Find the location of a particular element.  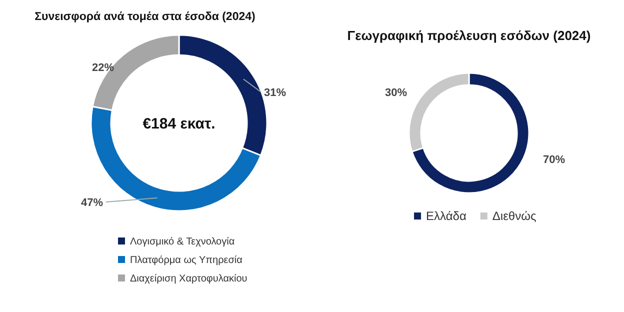

data-label: 47% is located at coordinates (92, 202).